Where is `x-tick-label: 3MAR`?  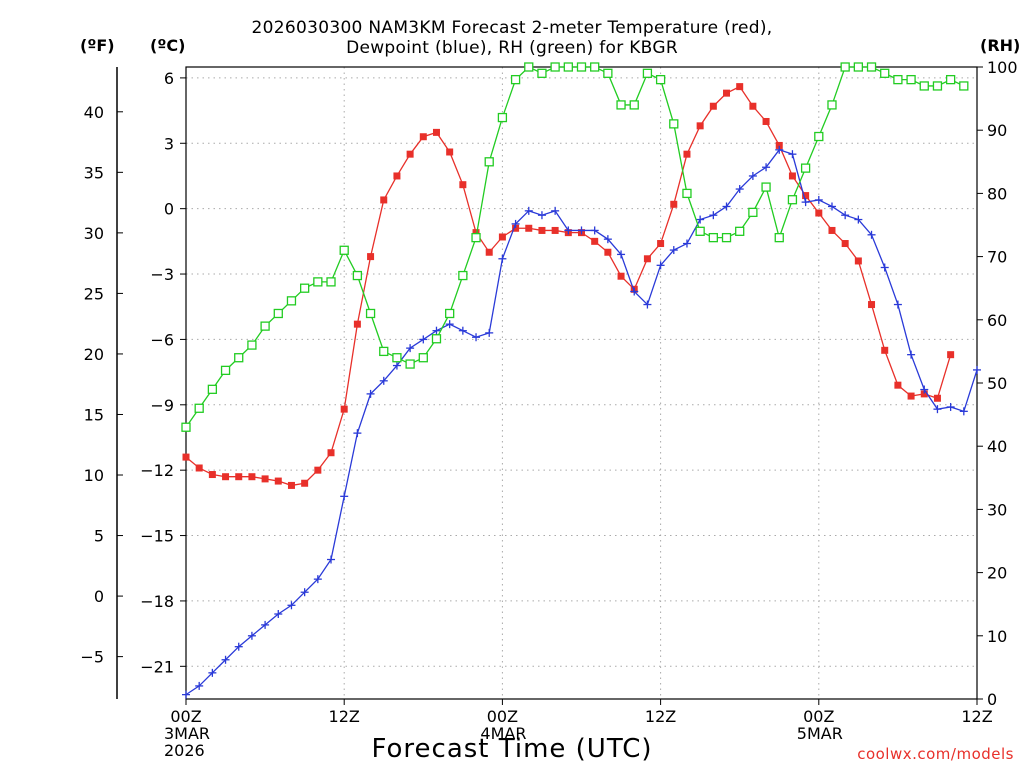 x-tick-label: 3MAR is located at coordinates (187, 733).